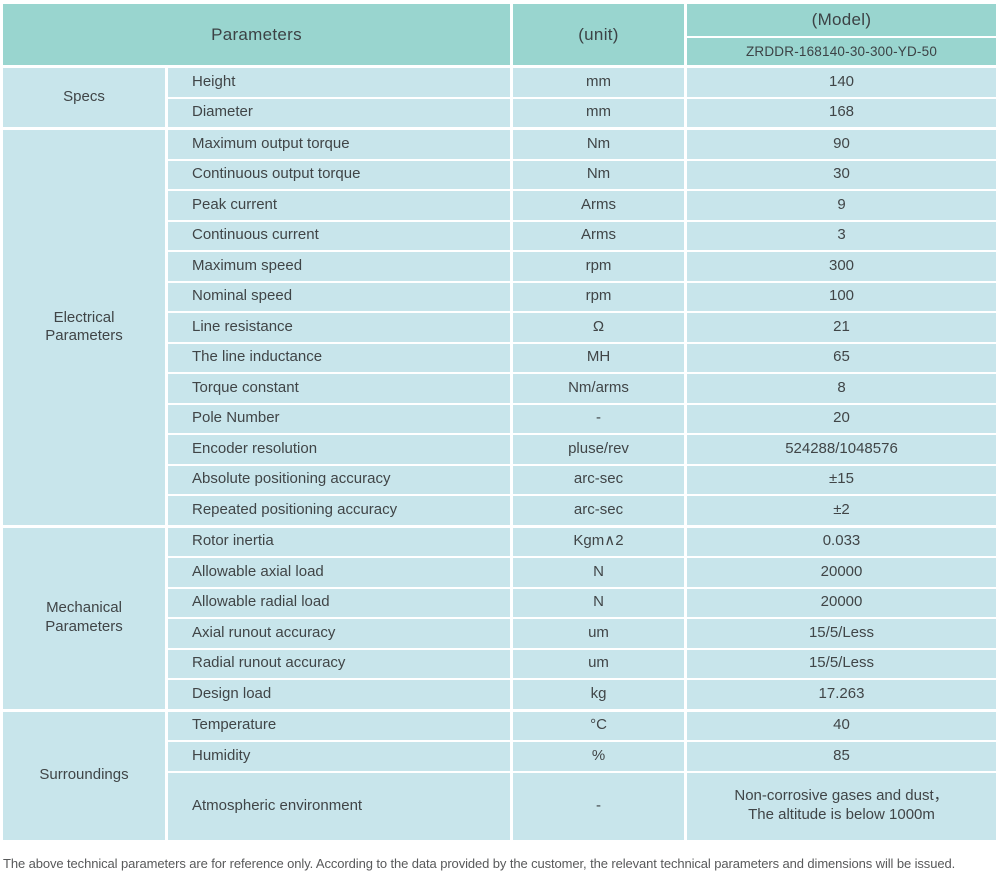 The width and height of the screenshot is (999, 884). I want to click on value-cell: 90, so click(841, 144).